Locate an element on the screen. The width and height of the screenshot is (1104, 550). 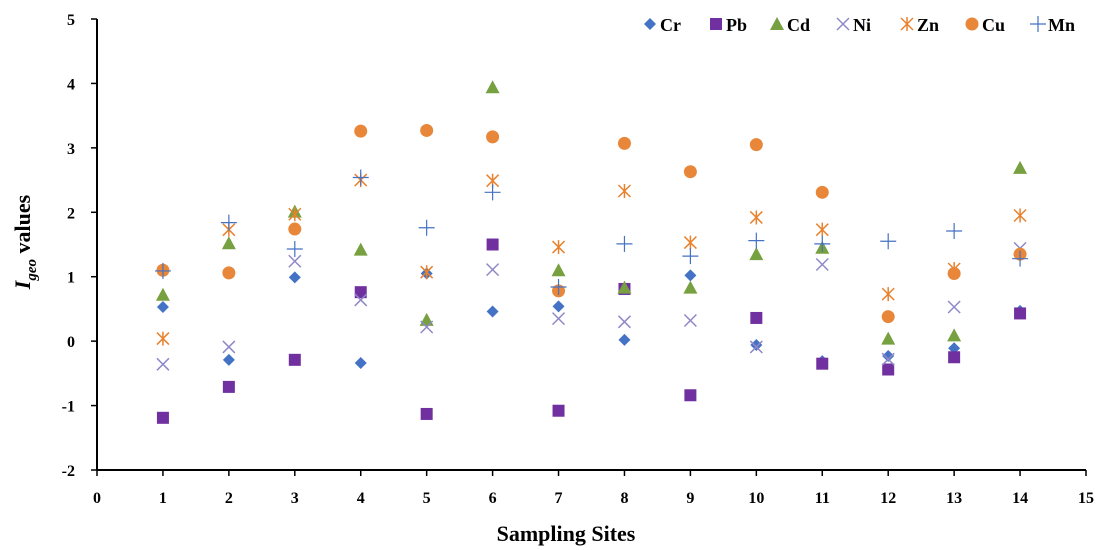
legend-marker-mn is located at coordinates (1038, 24).